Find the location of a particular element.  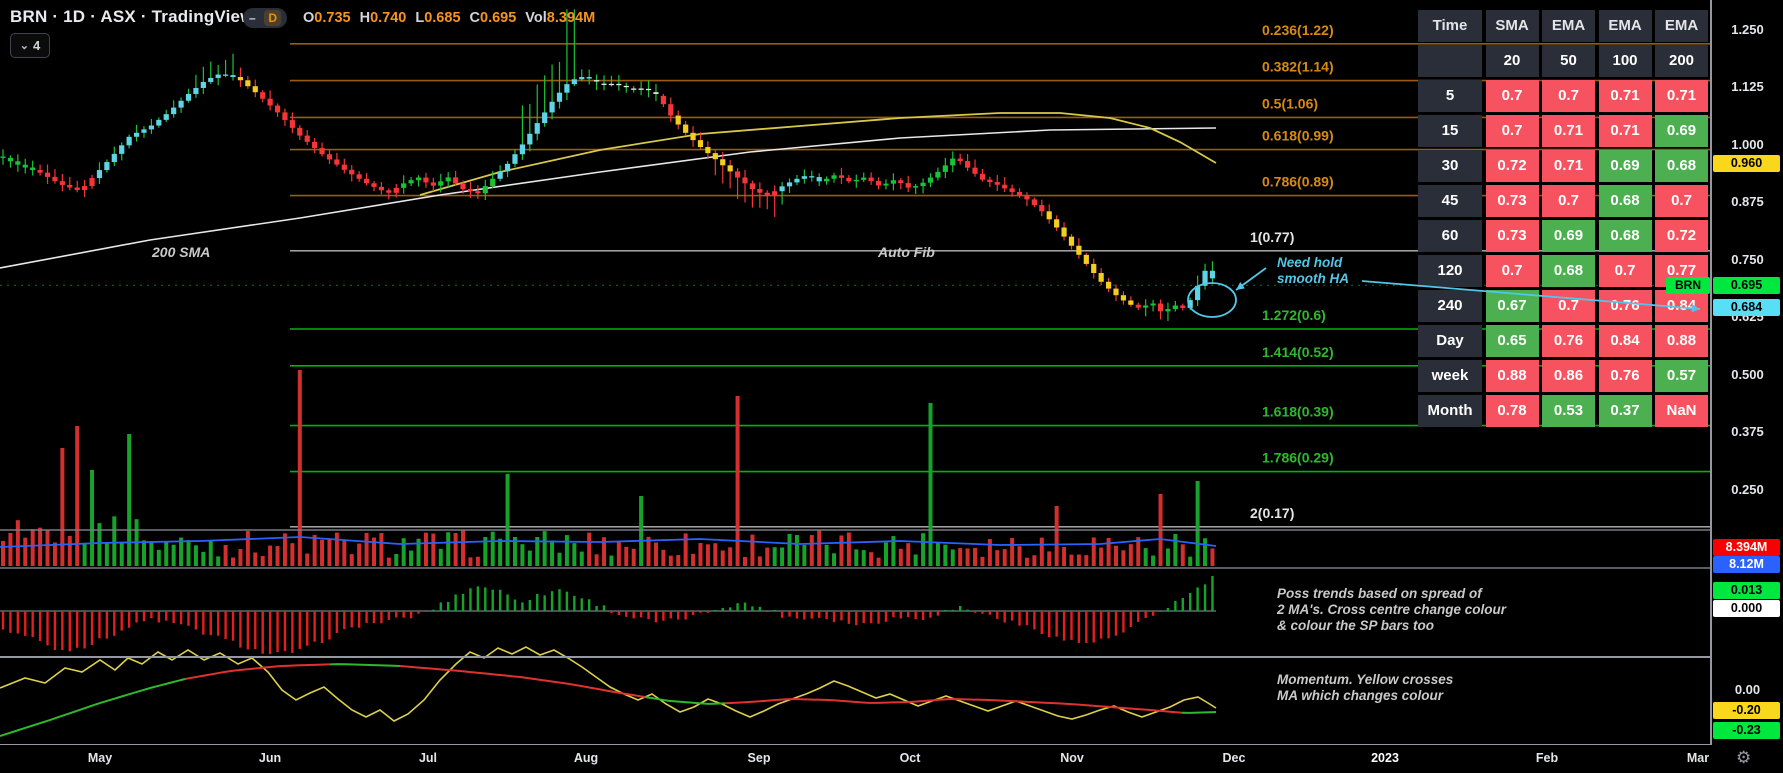

gear-icon: ⚙ is located at coordinates (1744, 757).